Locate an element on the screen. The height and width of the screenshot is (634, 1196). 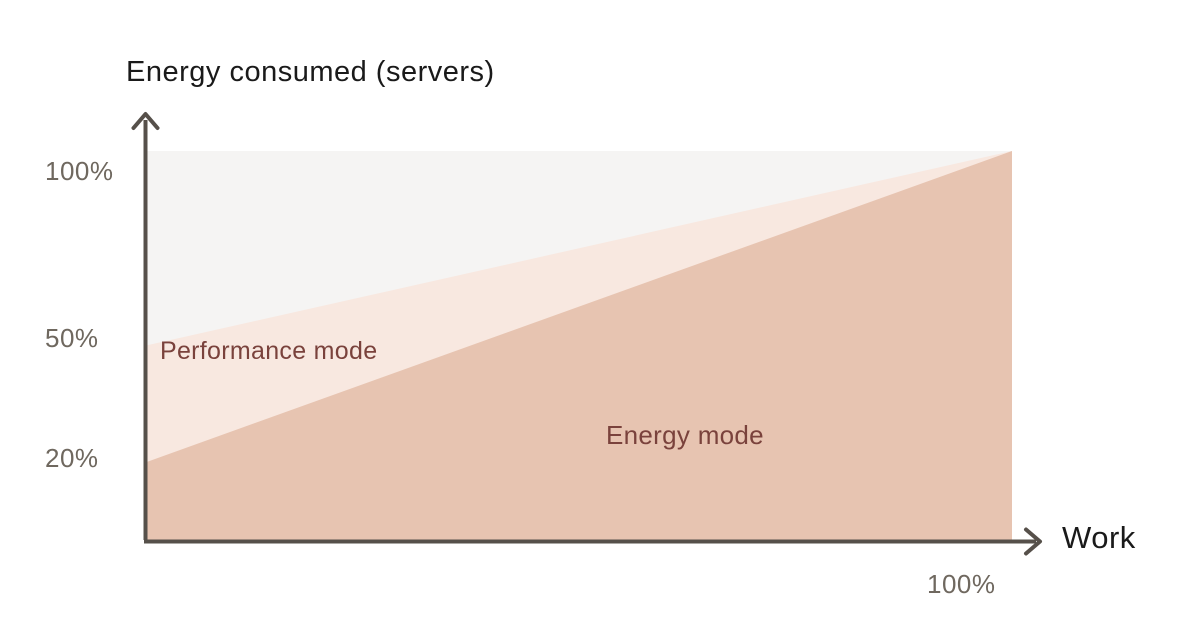
x-axis-arrow-icon is located at coordinates (1033, 541).